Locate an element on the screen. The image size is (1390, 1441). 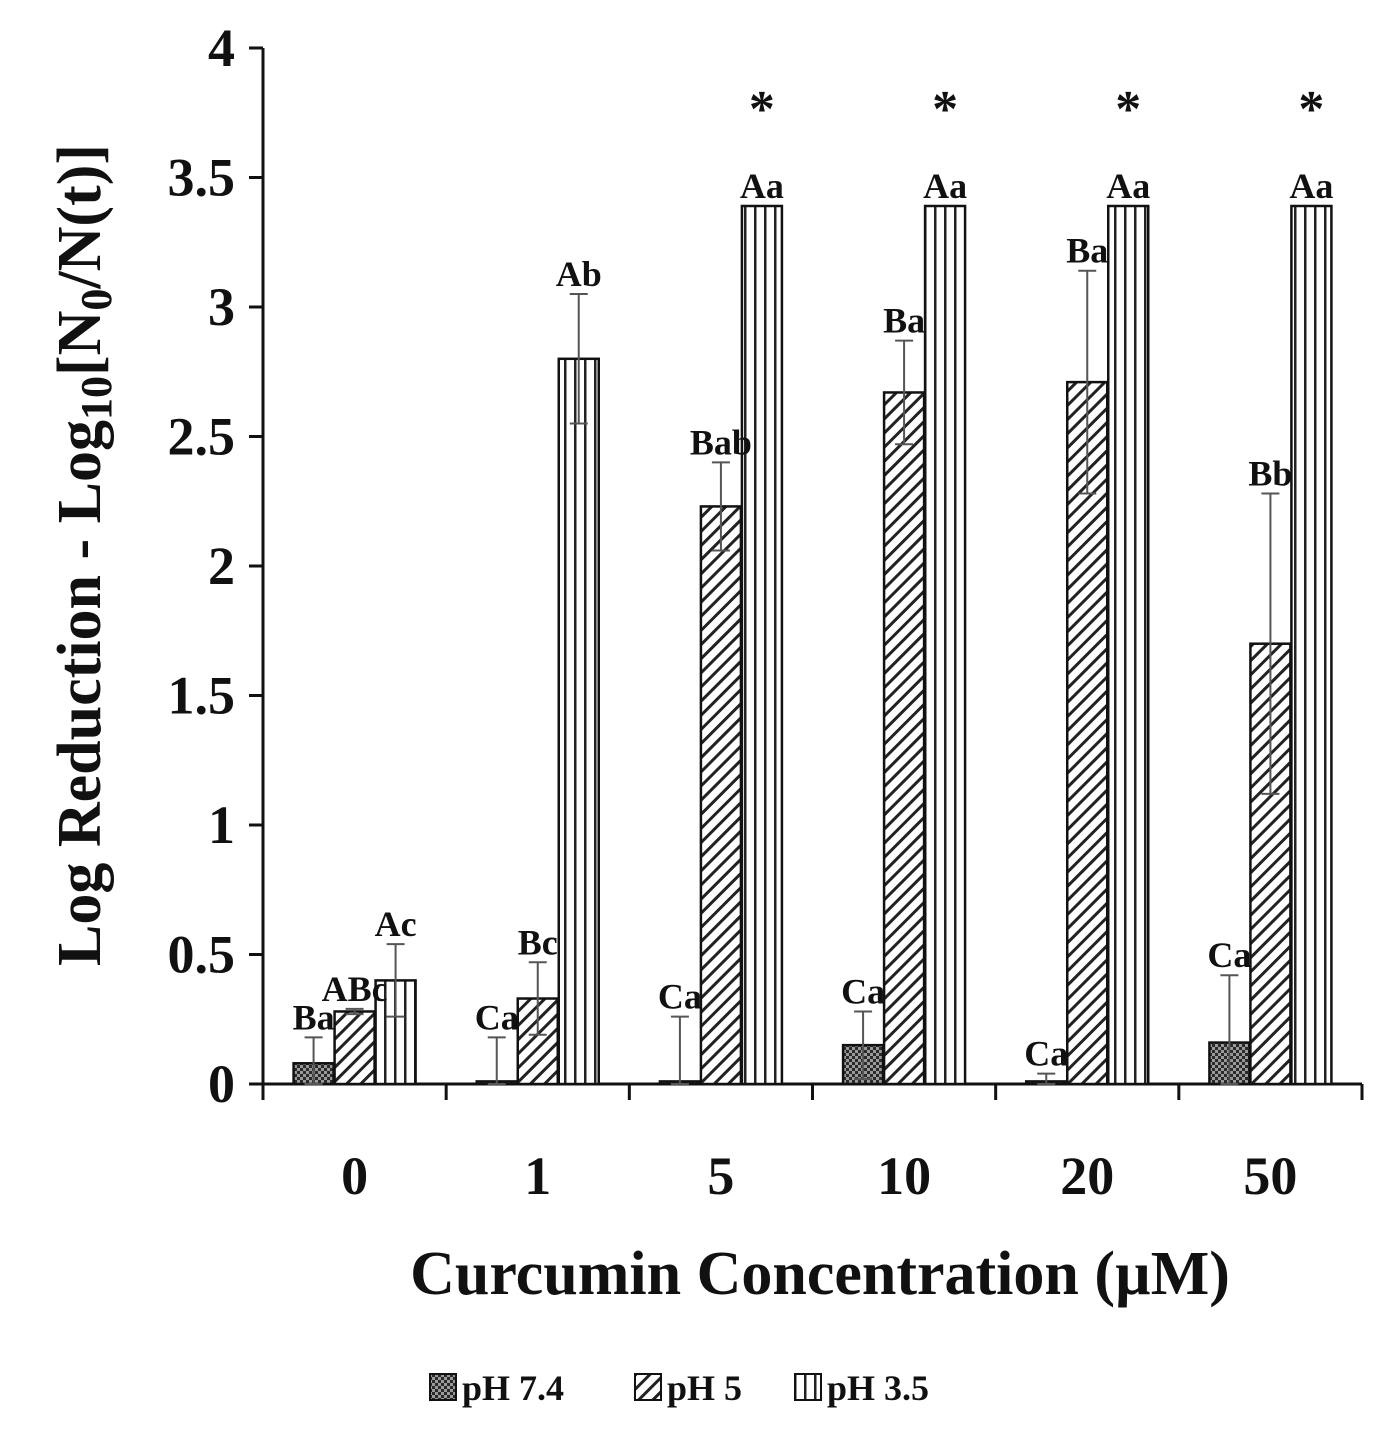
x-tick-label: 1 is located at coordinates (537, 1176).